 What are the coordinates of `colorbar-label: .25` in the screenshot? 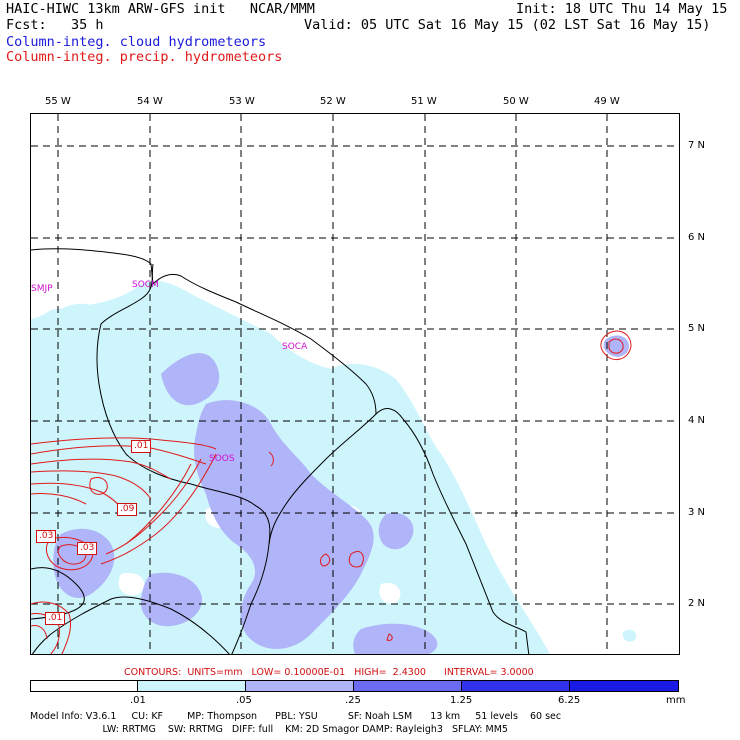 It's located at (353, 700).